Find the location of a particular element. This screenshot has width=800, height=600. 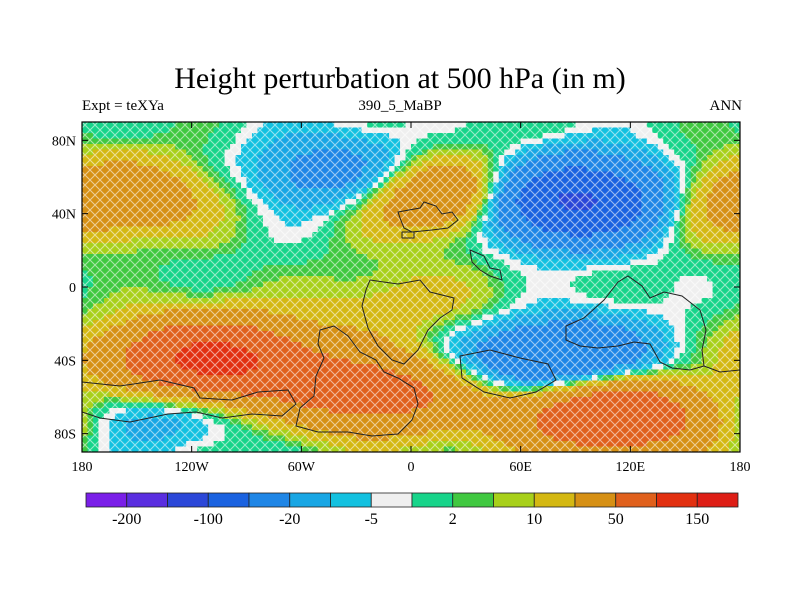

subtitle-left: Expt = teXYa is located at coordinates (123, 106).